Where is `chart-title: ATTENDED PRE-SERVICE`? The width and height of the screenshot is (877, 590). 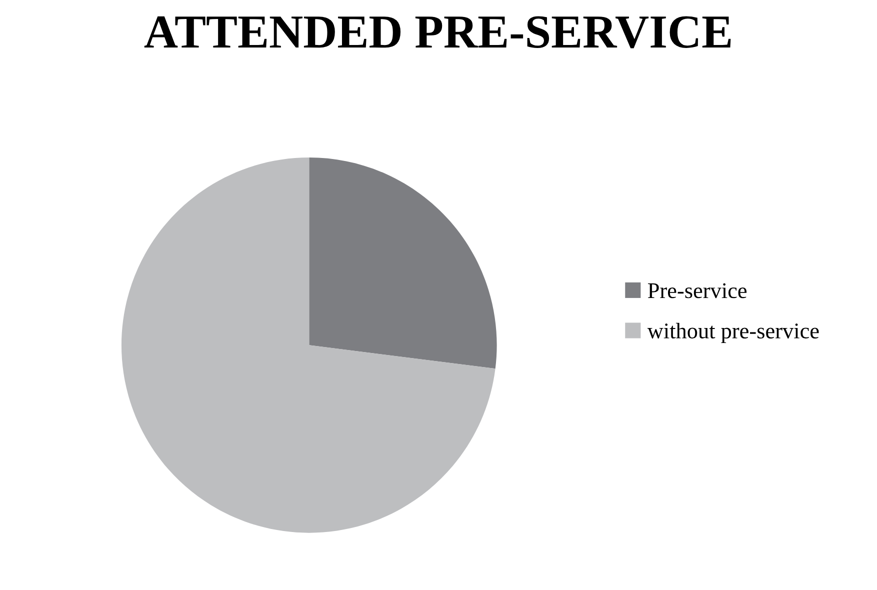
chart-title: ATTENDED PRE-SERVICE is located at coordinates (437, 32).